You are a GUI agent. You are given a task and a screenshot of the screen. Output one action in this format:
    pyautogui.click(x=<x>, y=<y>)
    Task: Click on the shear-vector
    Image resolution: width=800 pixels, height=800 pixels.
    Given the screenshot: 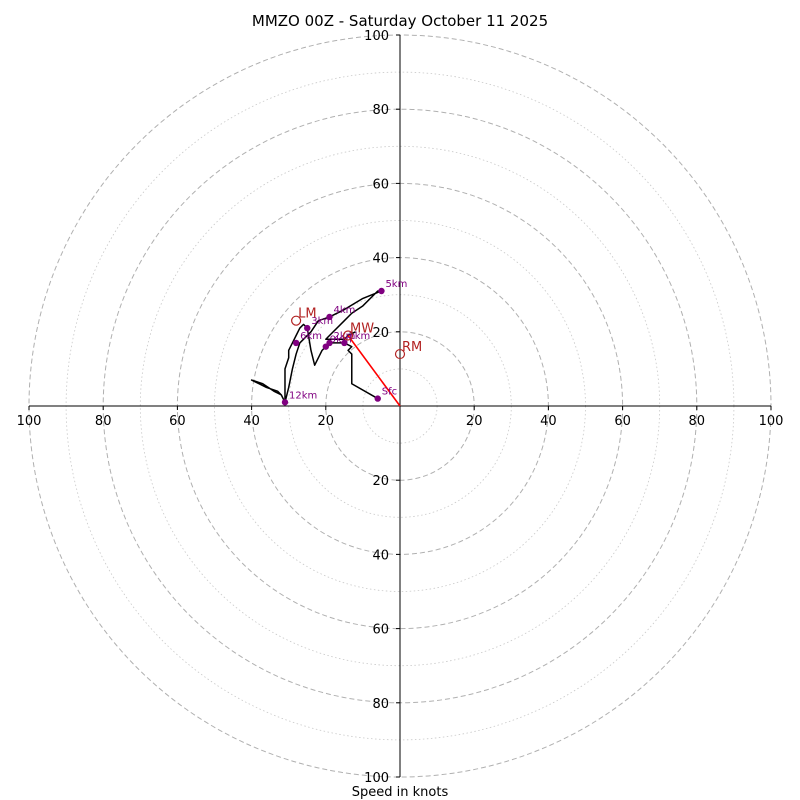 What is the action you would take?
    pyautogui.click(x=374, y=371)
    